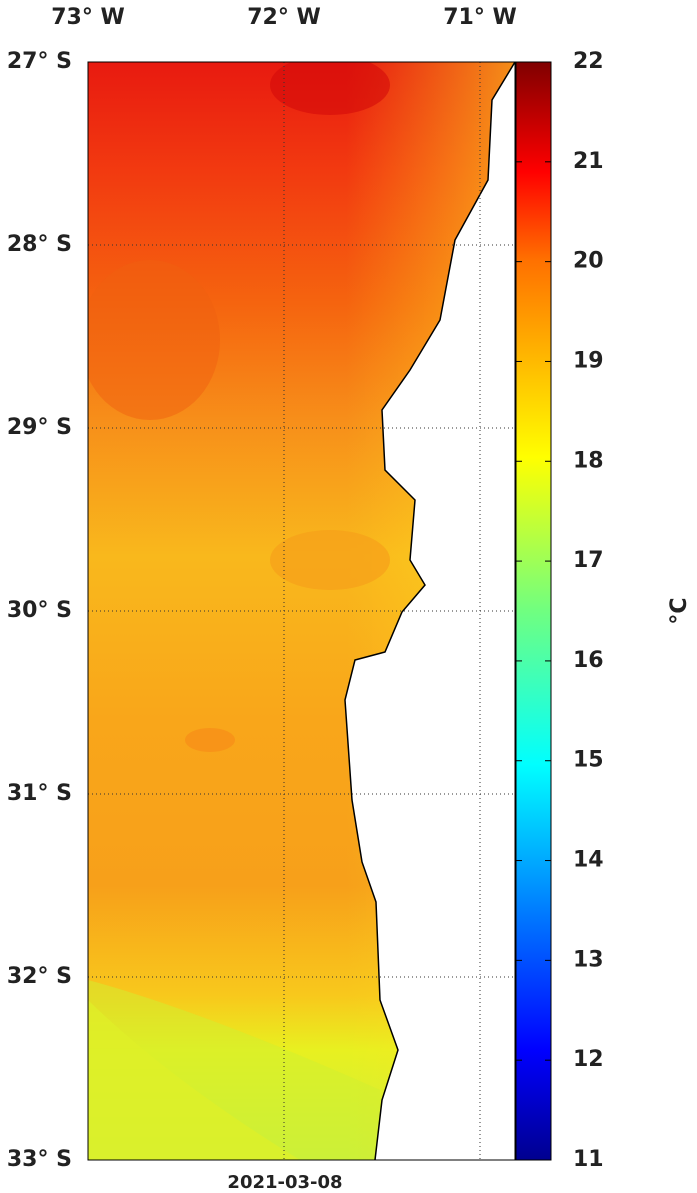 The image size is (697, 1193). Describe the element at coordinates (588, 860) in the screenshot. I see `colorbar-tick-label: 14` at that location.